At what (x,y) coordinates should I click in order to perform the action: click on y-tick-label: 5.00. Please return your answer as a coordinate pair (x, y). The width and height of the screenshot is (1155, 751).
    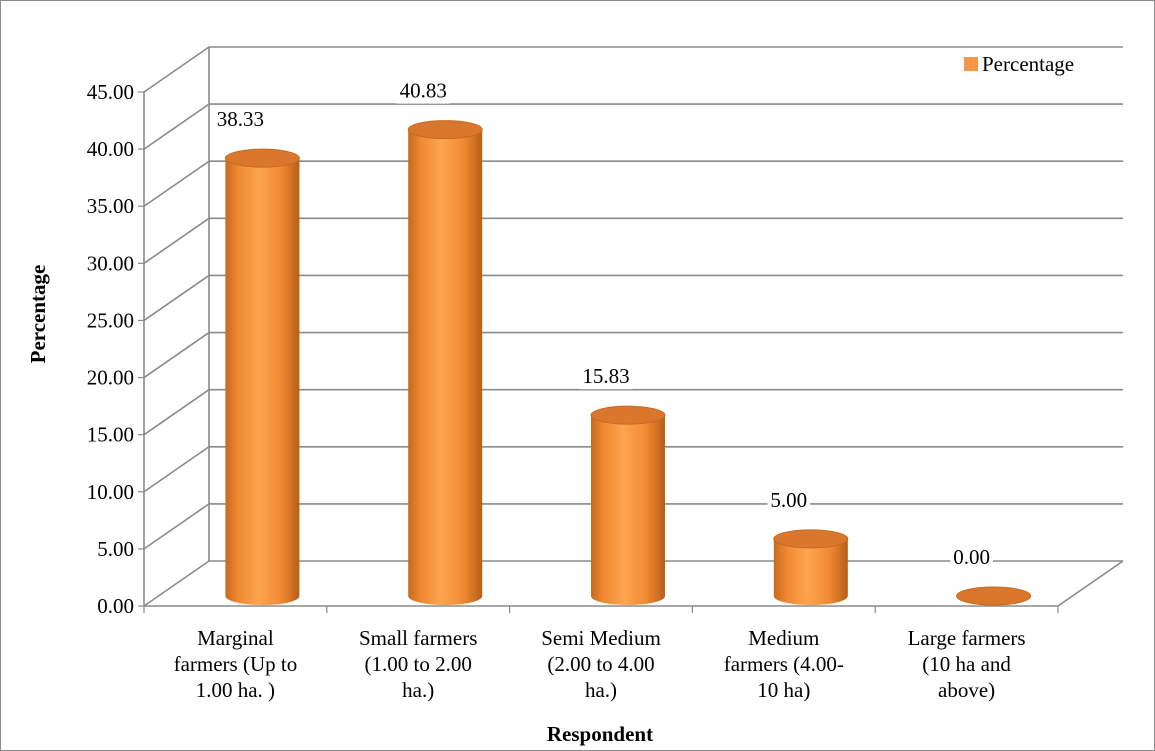
    Looking at the image, I should click on (115, 549).